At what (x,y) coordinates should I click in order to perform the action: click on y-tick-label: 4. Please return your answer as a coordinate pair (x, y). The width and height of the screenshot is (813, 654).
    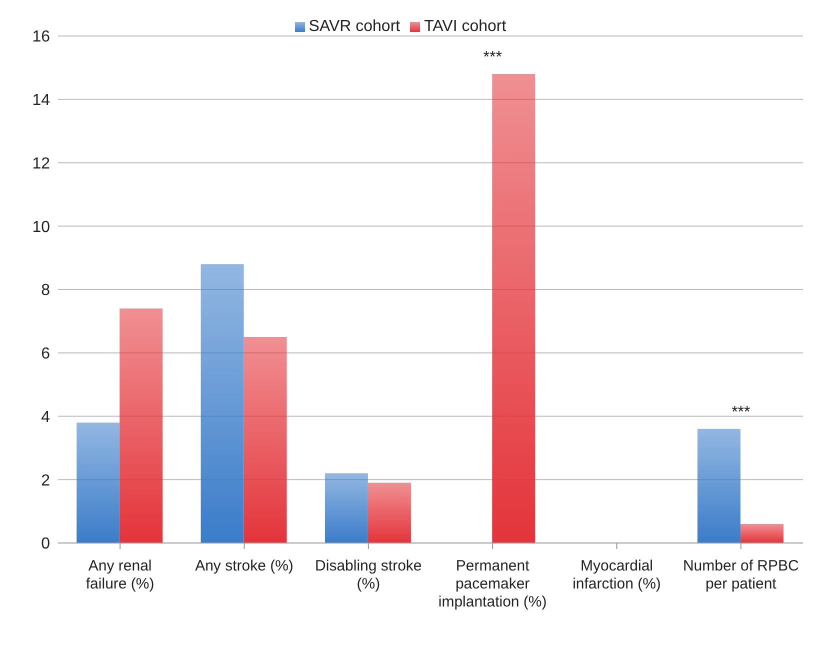
    Looking at the image, I should click on (45, 417).